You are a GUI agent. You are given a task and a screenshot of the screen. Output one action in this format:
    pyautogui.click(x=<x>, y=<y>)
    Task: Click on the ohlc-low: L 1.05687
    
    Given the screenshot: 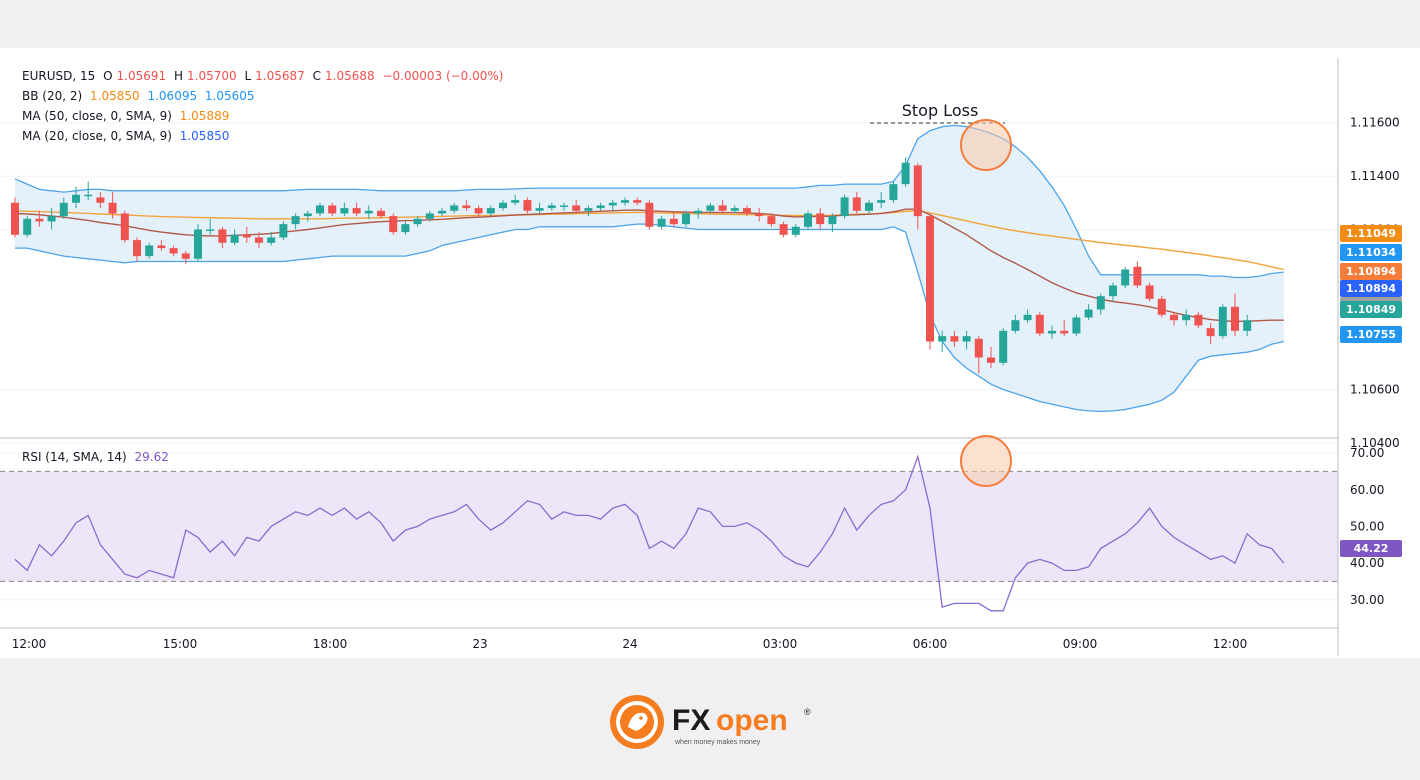 What is the action you would take?
    pyautogui.click(x=274, y=76)
    